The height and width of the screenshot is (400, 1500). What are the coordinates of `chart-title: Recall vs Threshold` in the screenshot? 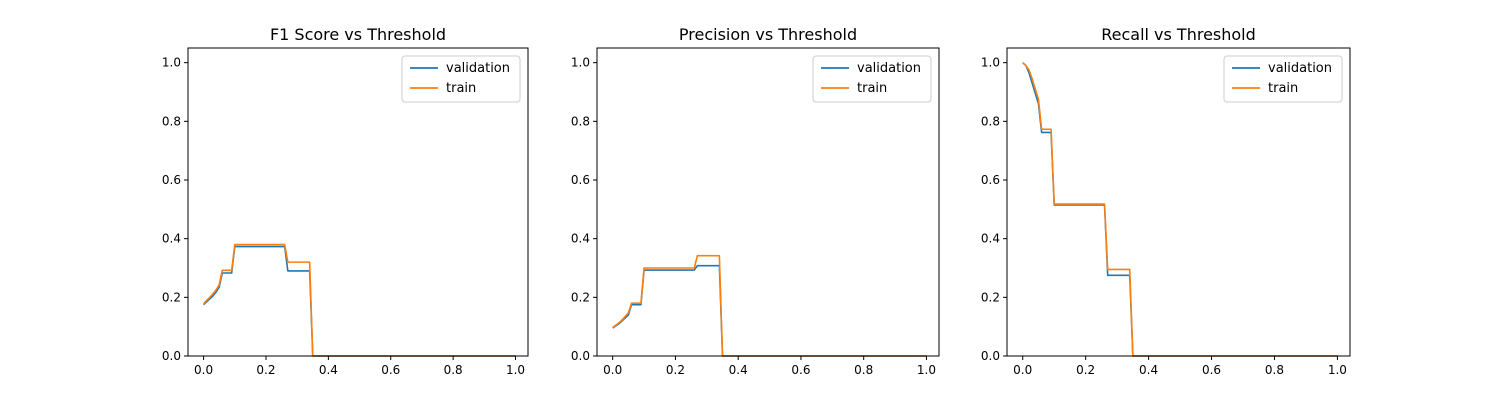 It's located at (1178, 34).